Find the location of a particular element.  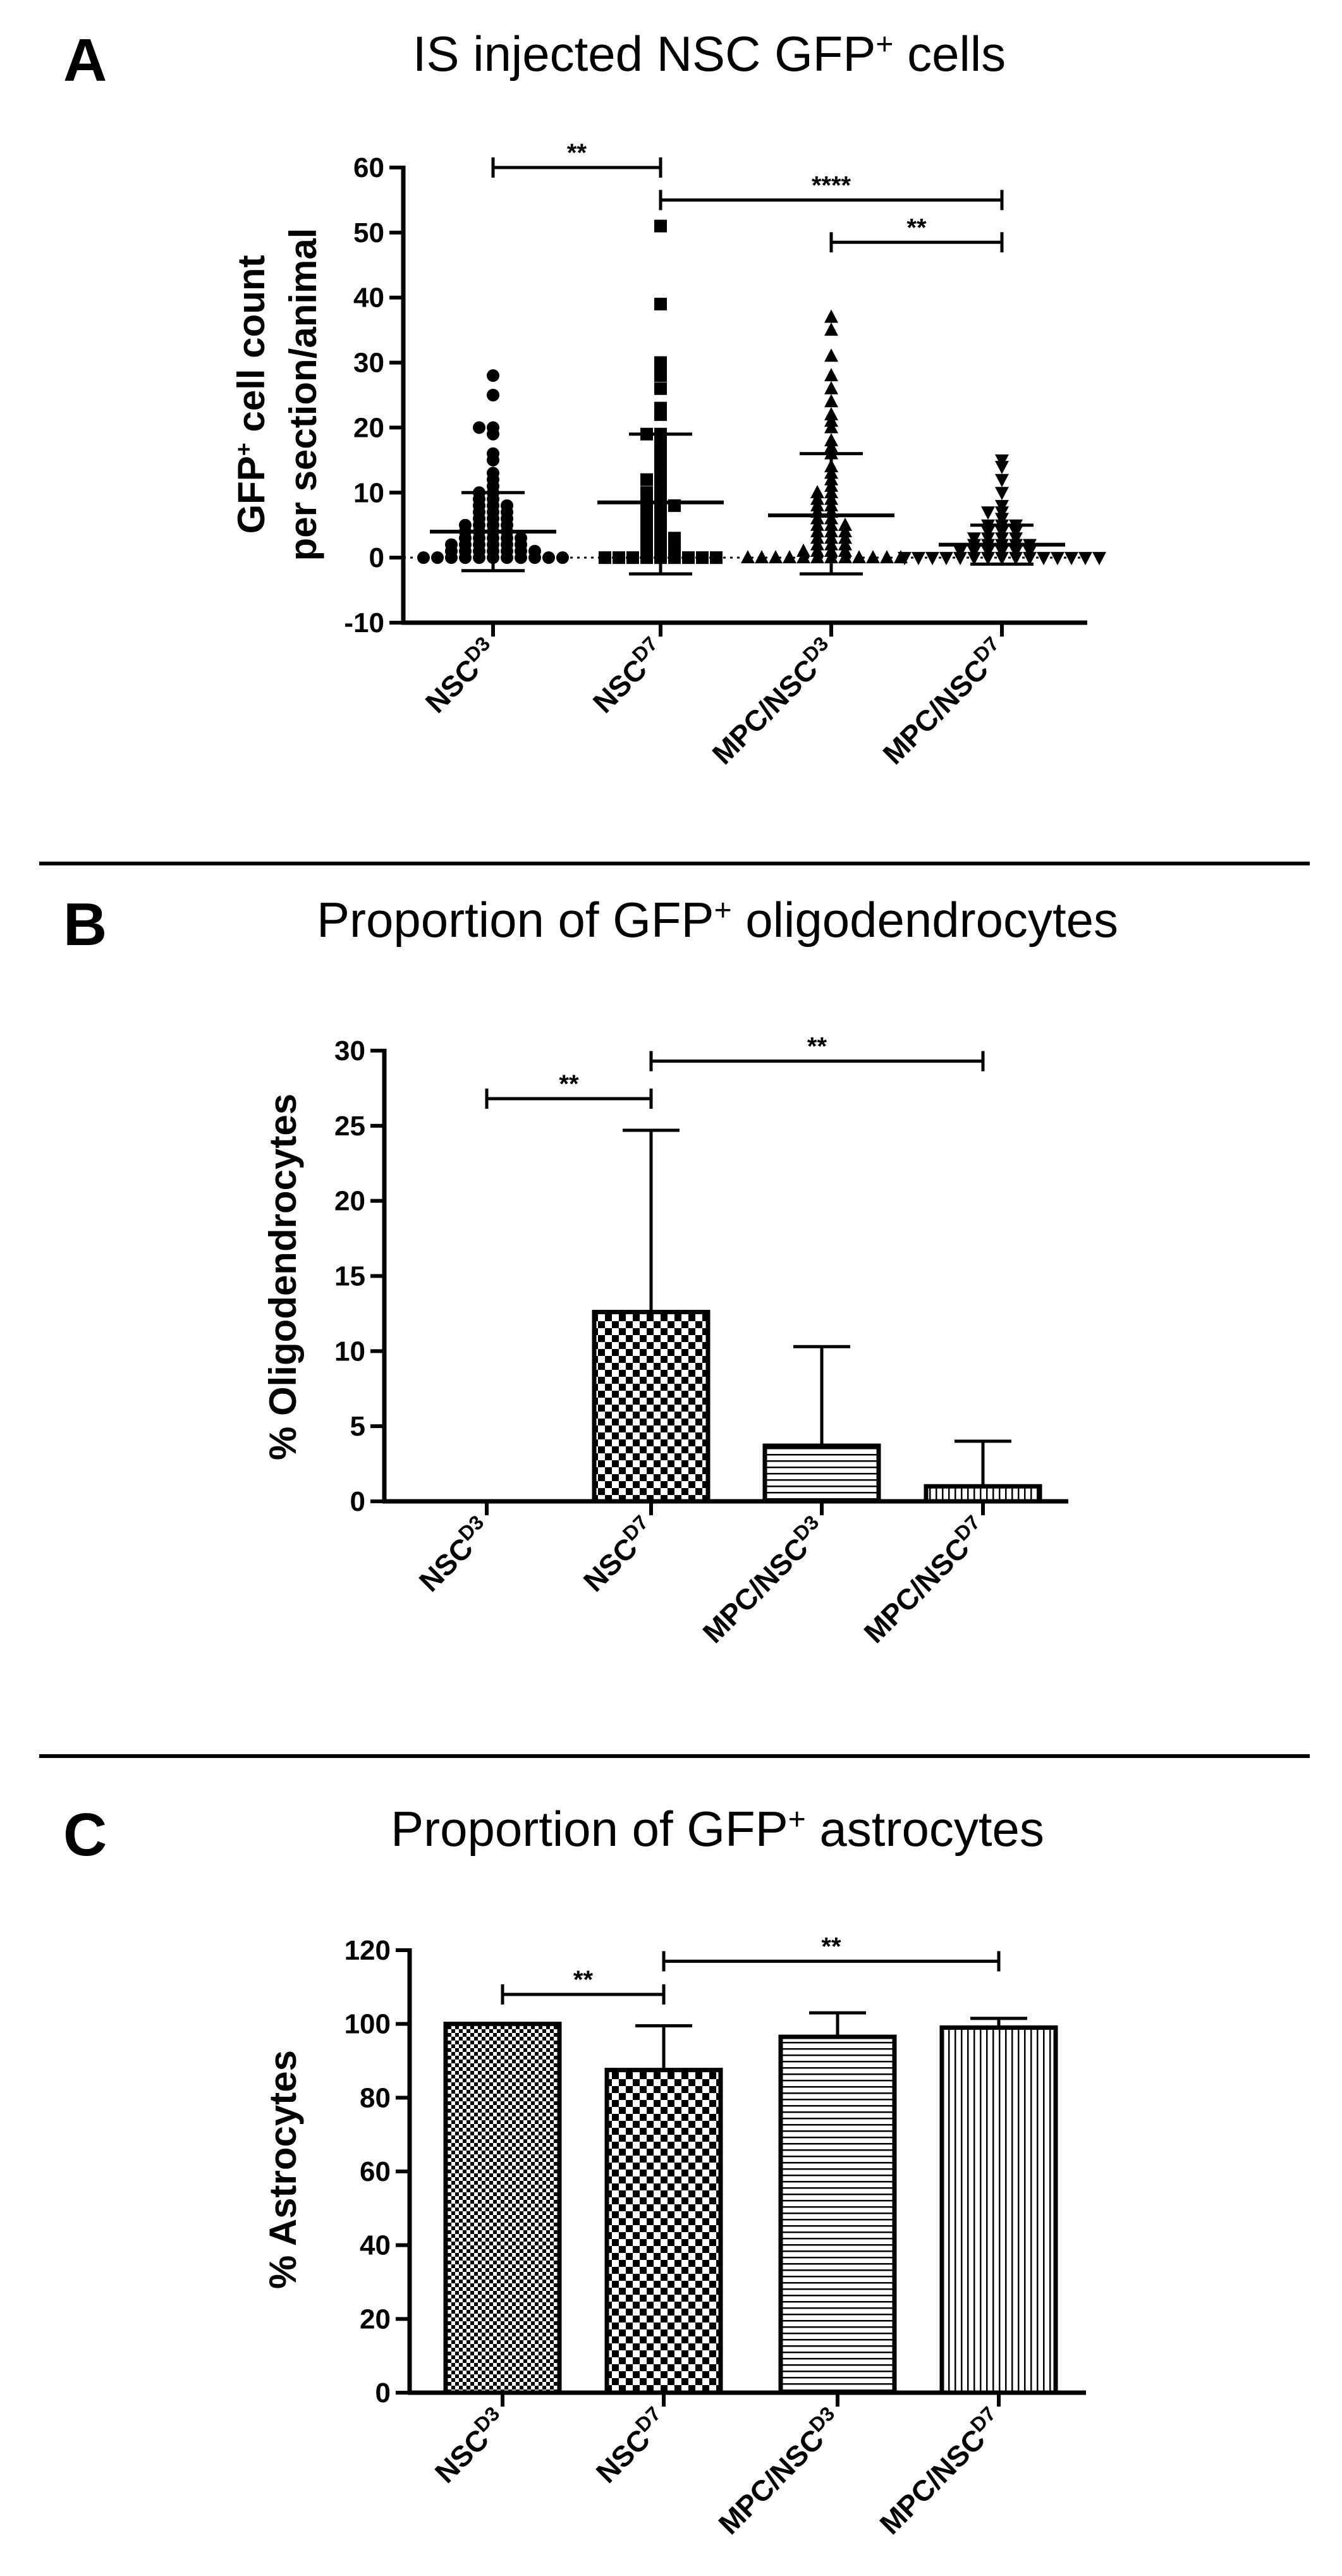

panel-label-c: C is located at coordinates (85, 1835).